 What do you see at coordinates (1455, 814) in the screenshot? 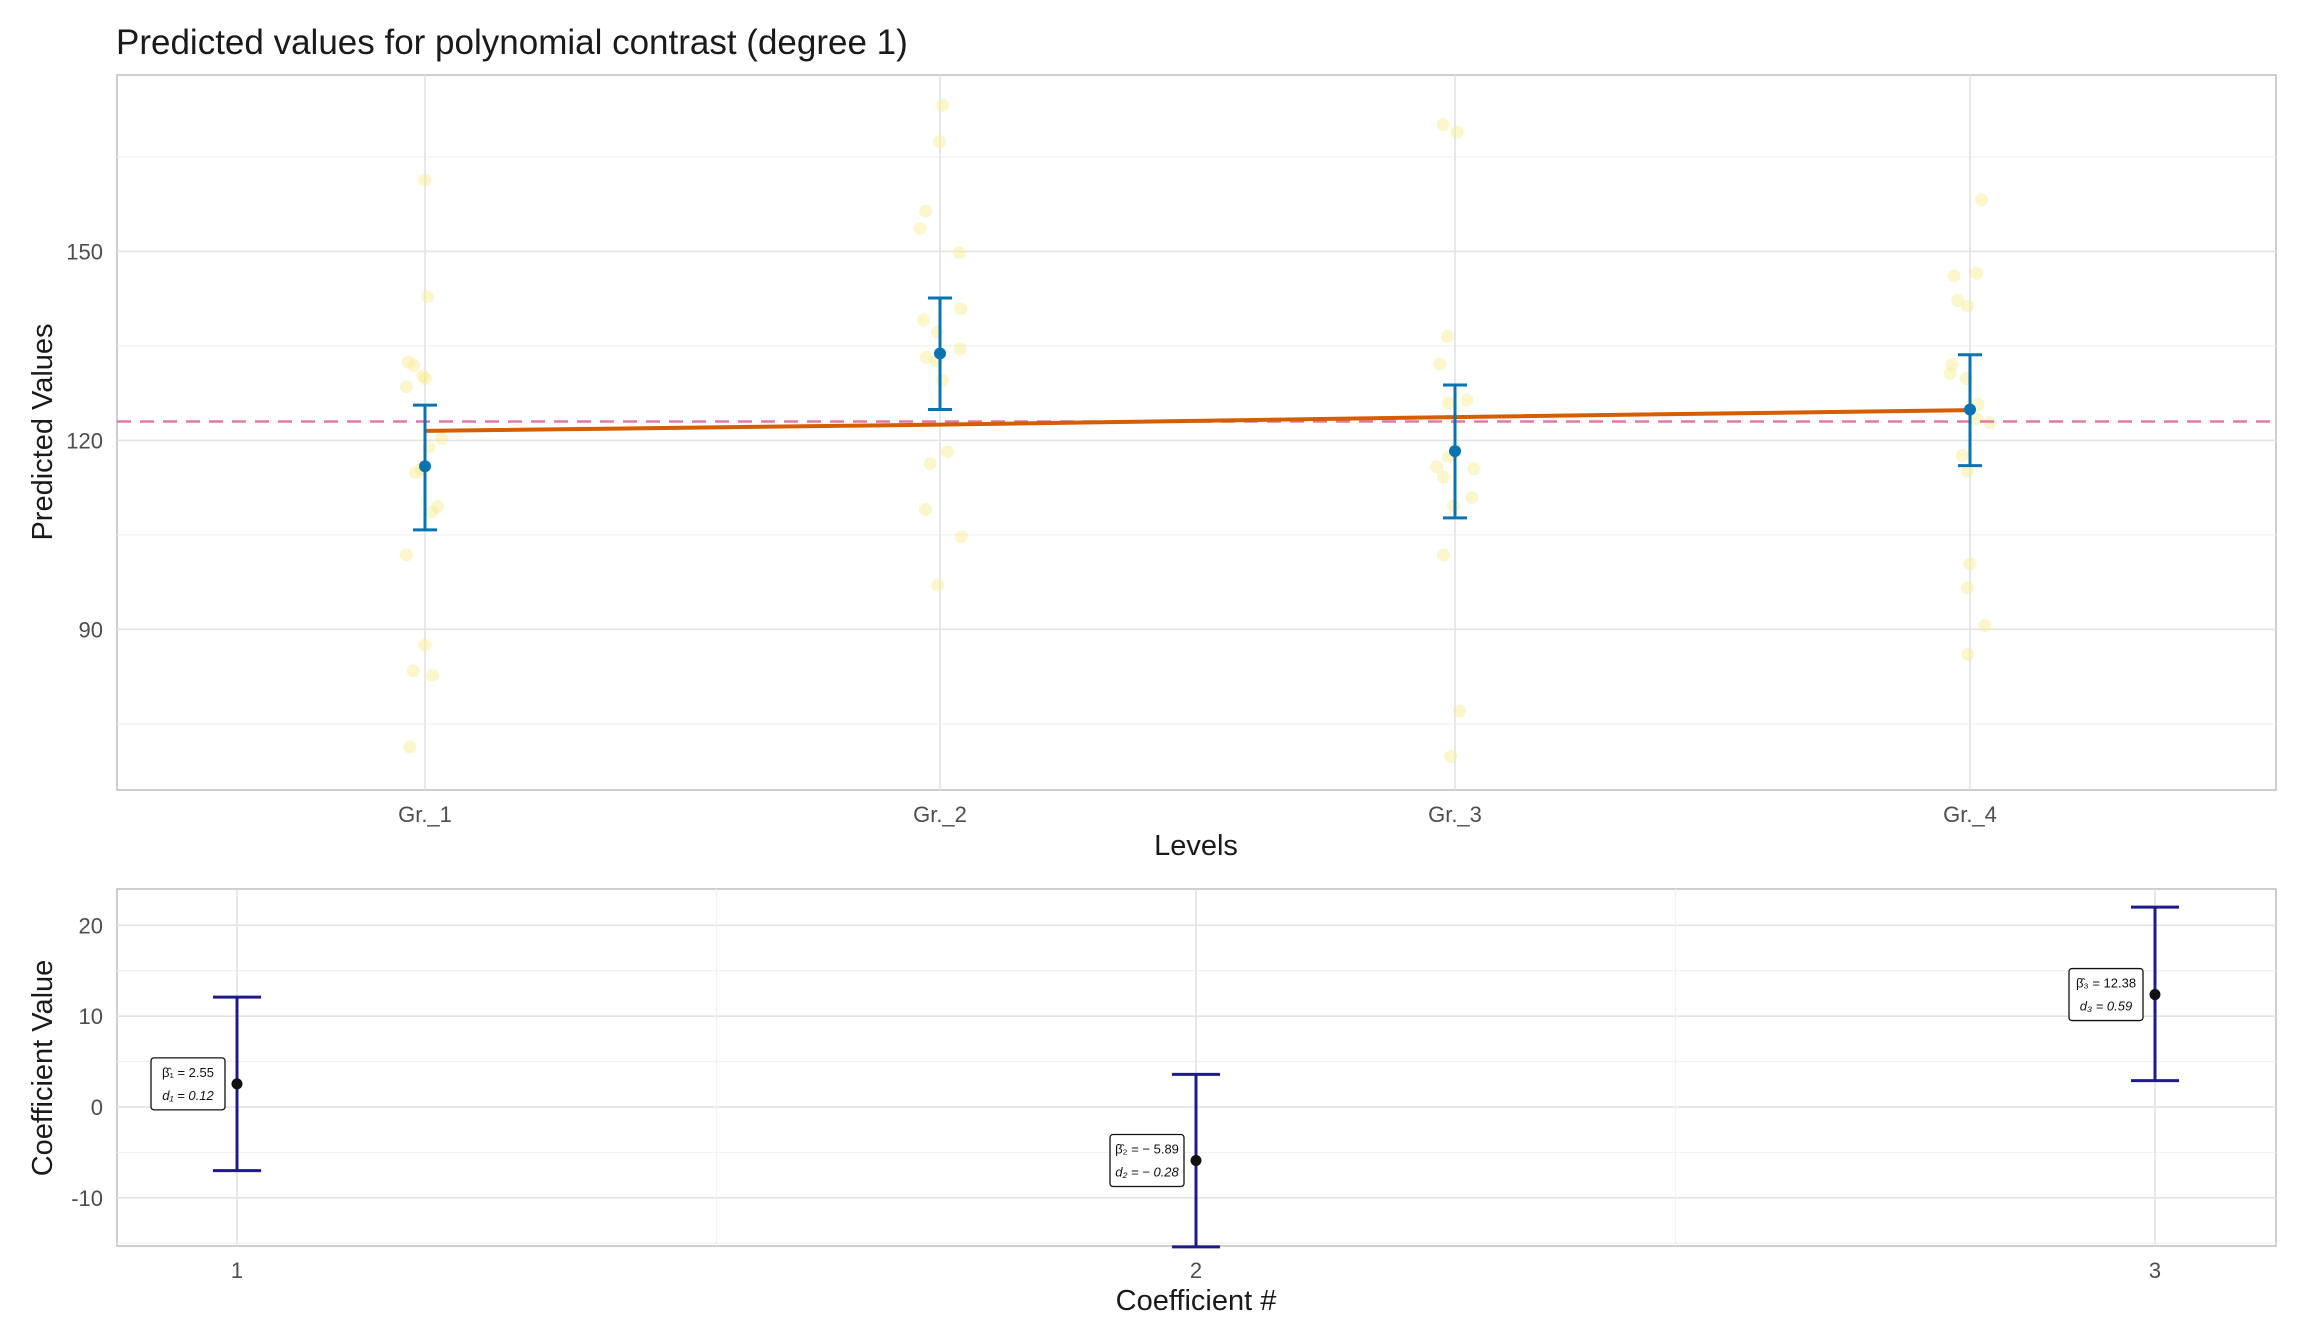
I see `top-x-tick-label: Gr._3` at bounding box center [1455, 814].